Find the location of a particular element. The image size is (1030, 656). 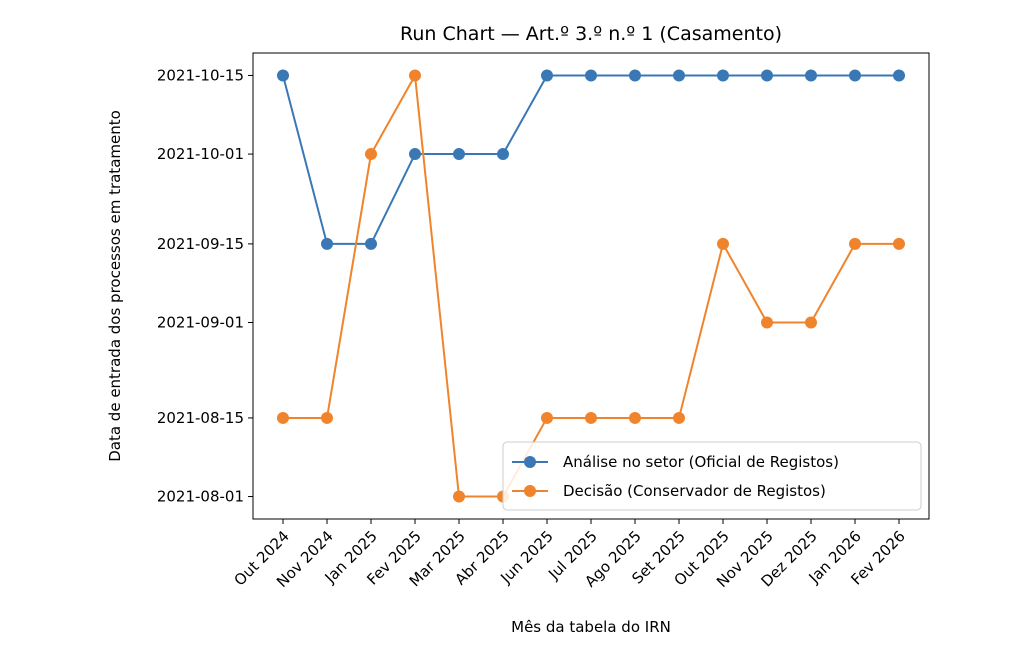

y-tick-label: 2021-09-15 is located at coordinates (200, 244).